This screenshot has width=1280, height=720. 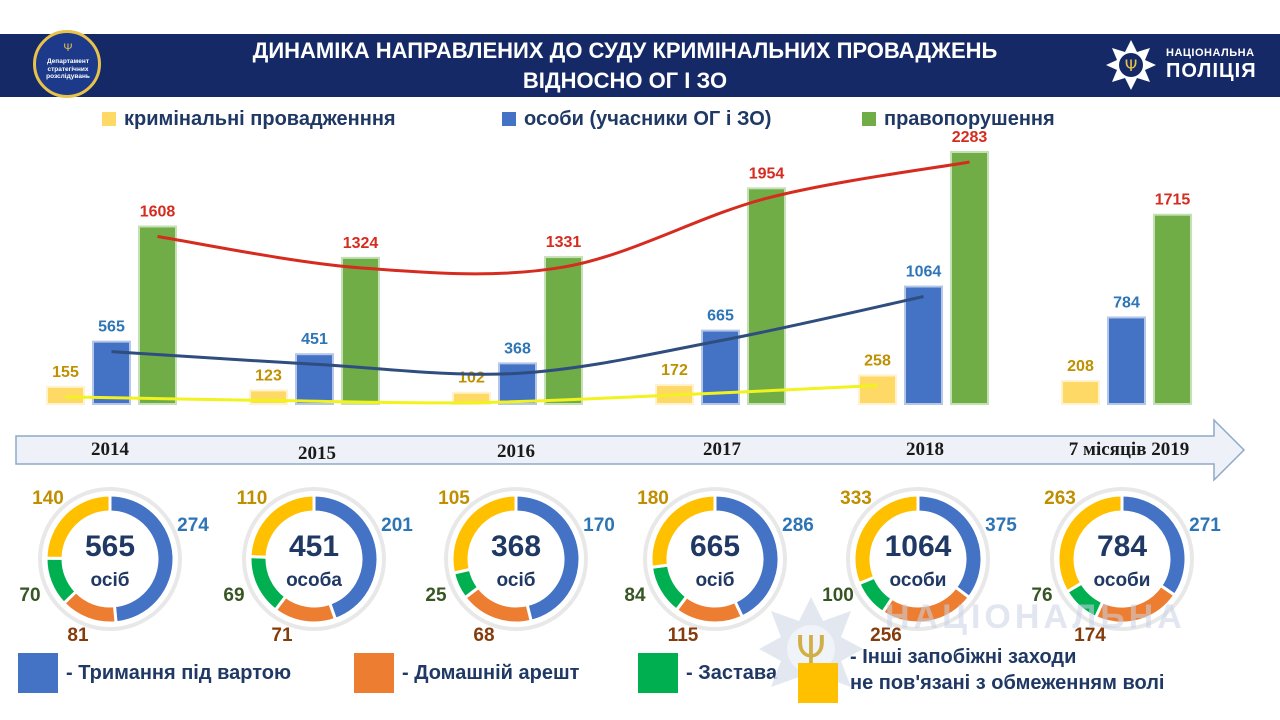 I want to click on donut-value-label: 71, so click(x=282, y=635).